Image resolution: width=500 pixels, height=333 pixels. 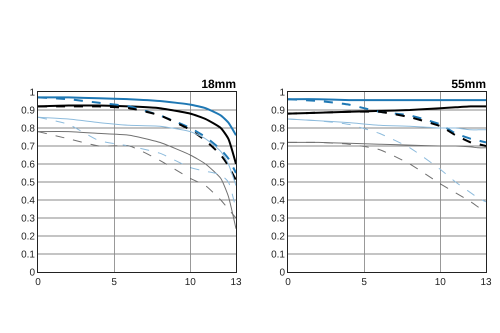 What do you see at coordinates (468, 84) in the screenshot?
I see `chart-title: 55mm` at bounding box center [468, 84].